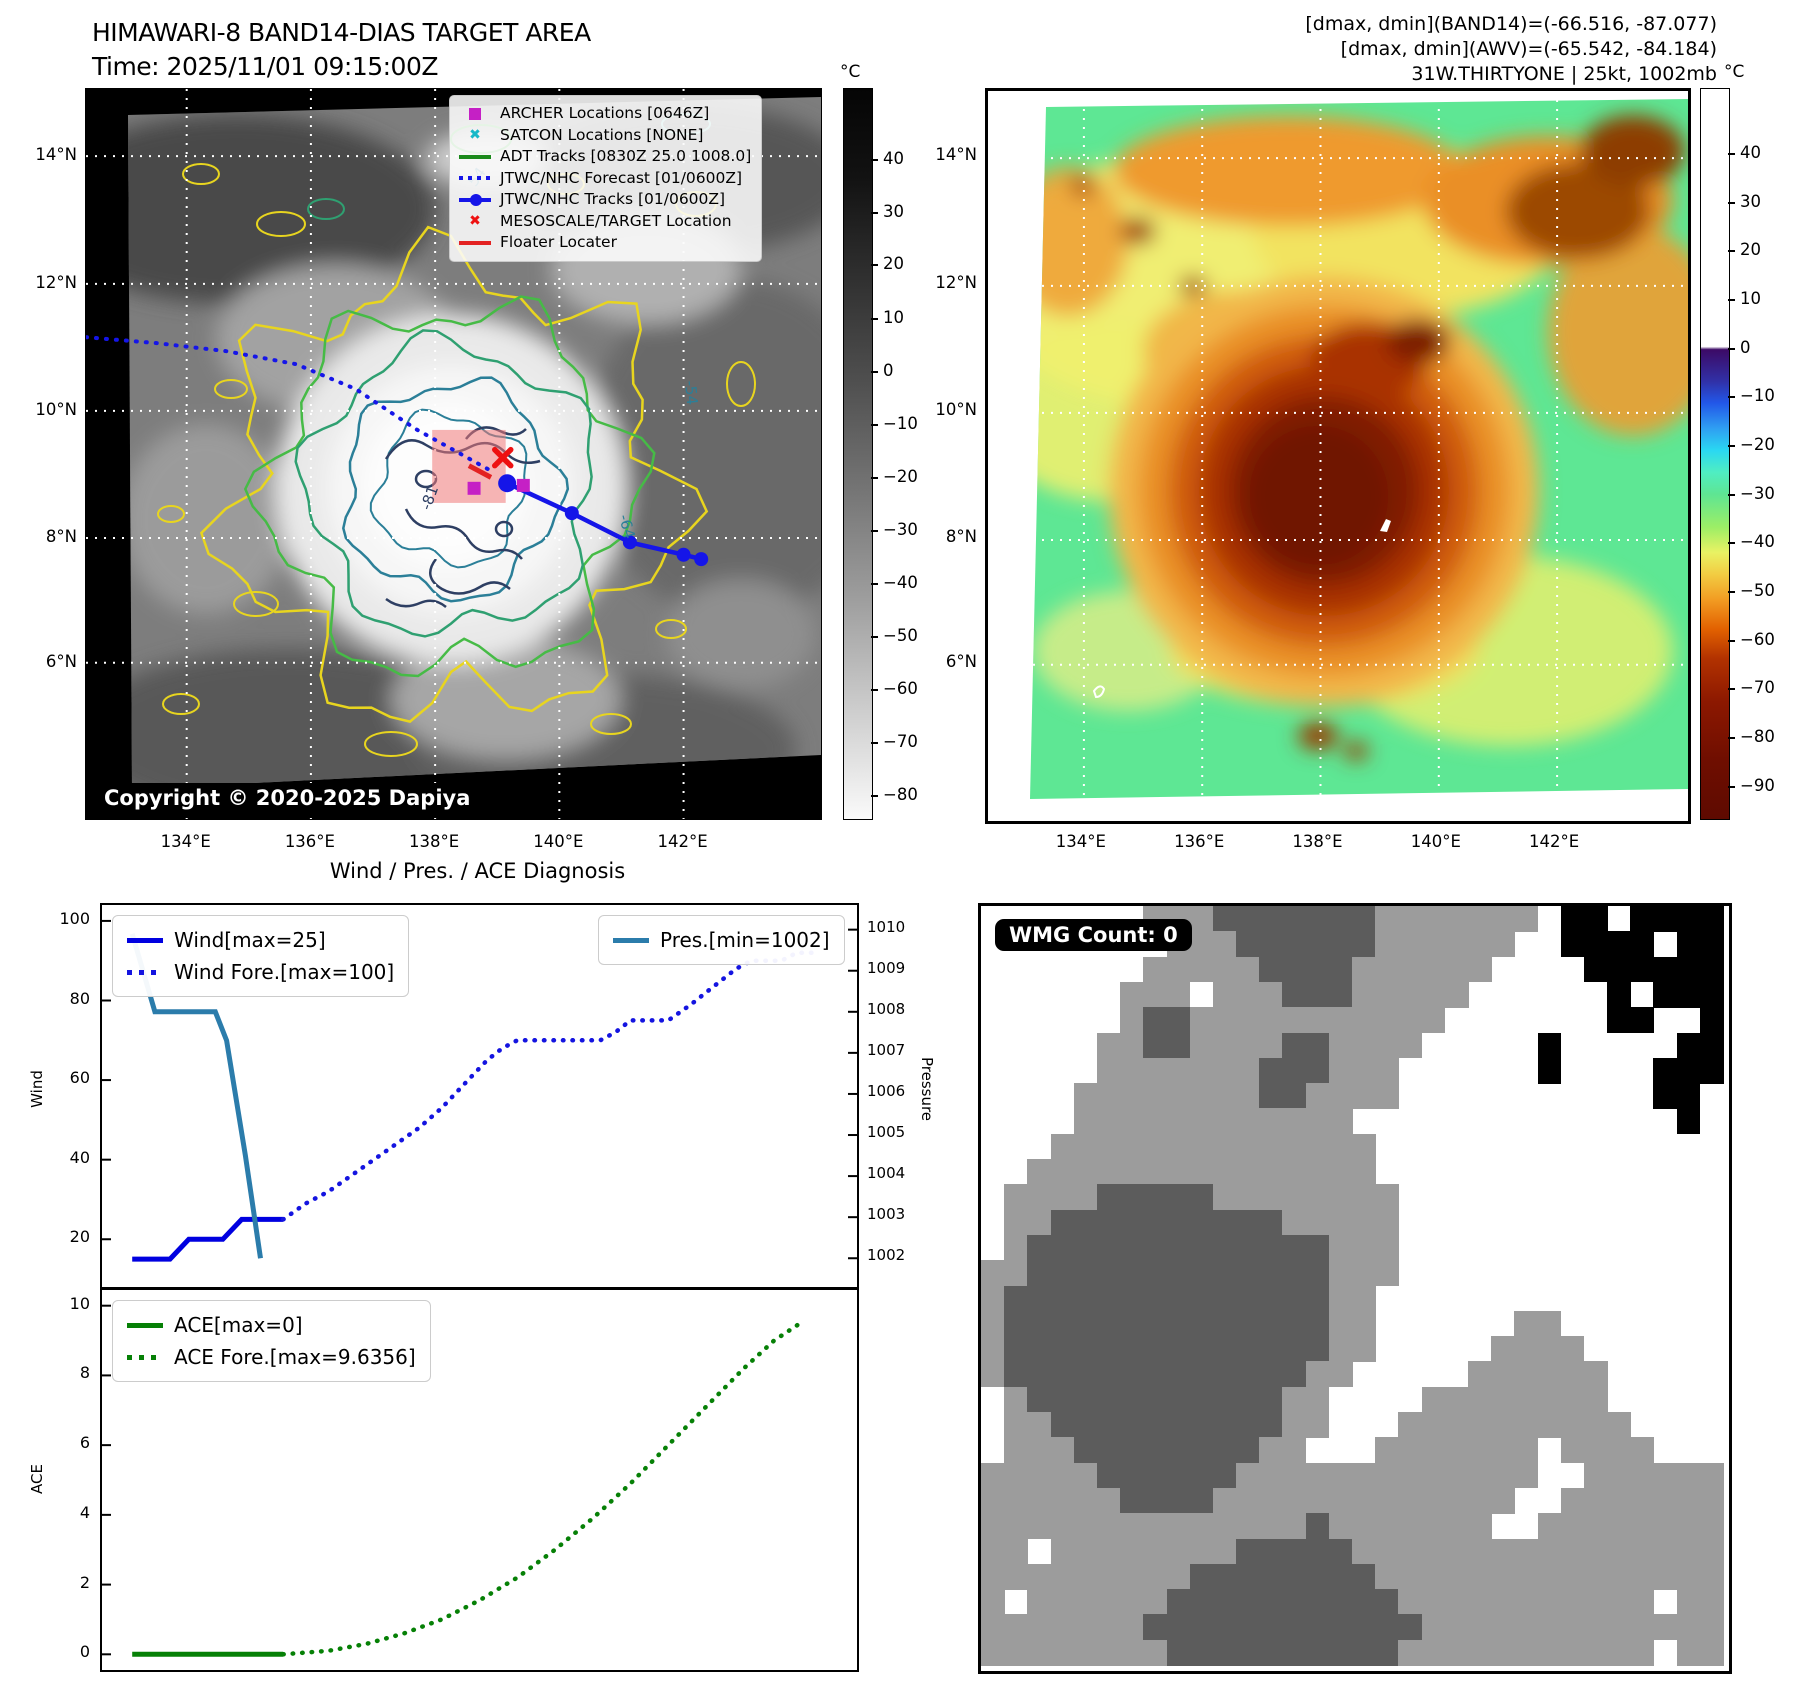  Describe the element at coordinates (475, 178) in the screenshot. I see `dotted-legend-marker` at that location.